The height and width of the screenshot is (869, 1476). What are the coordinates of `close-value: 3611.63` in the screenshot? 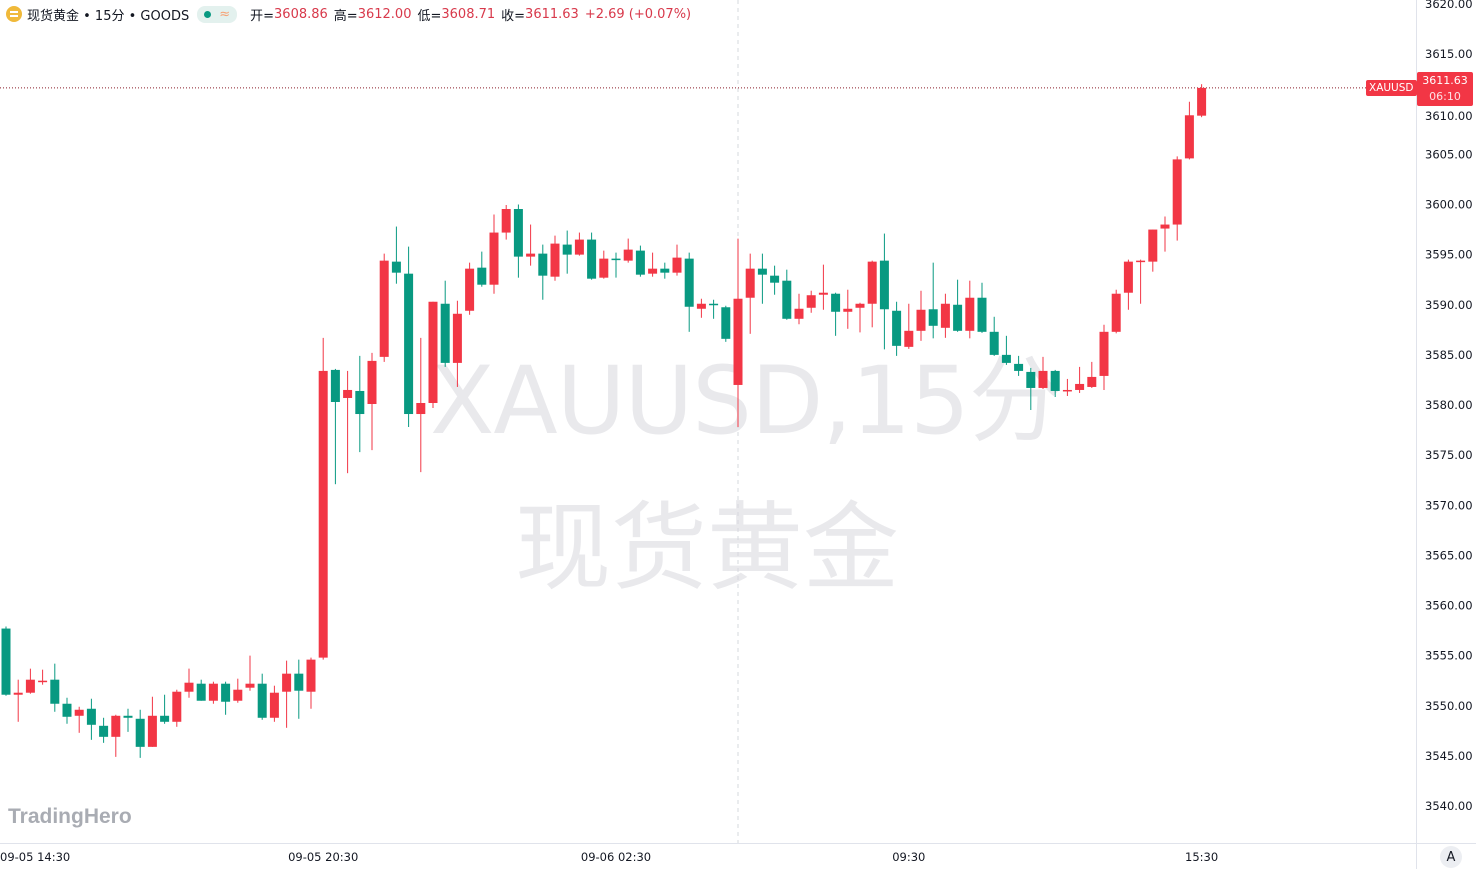 It's located at (552, 14).